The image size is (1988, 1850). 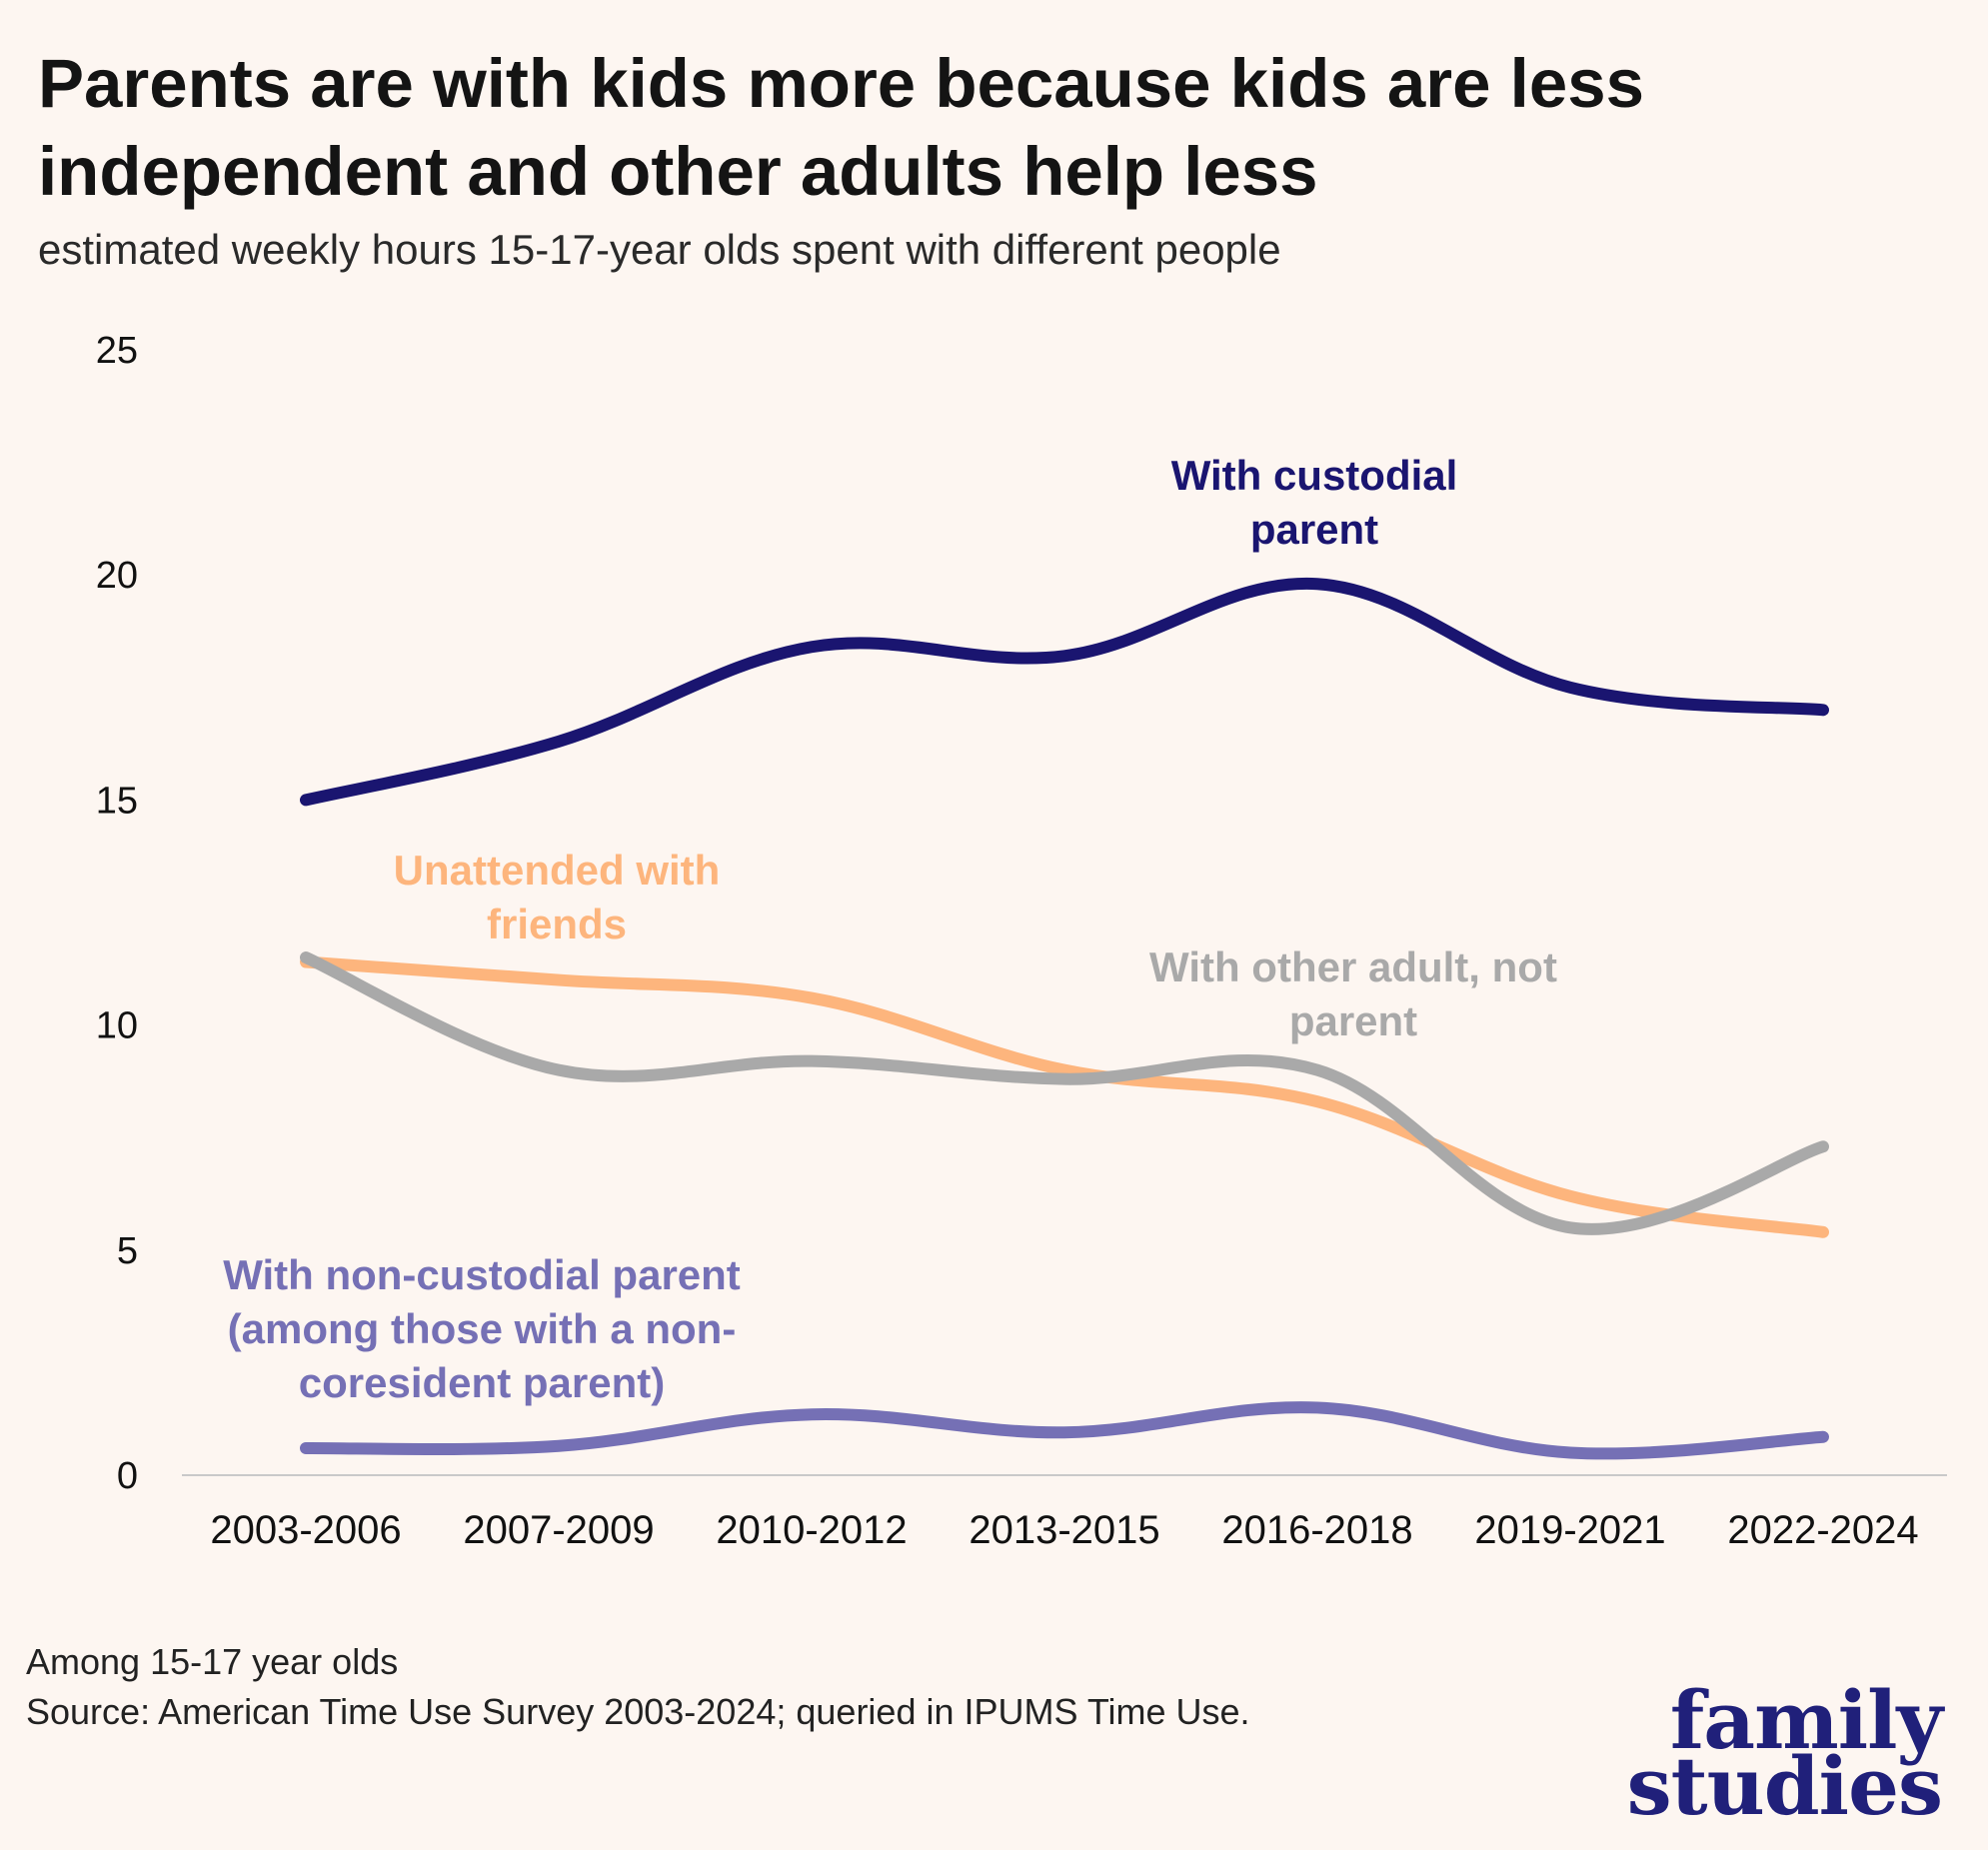 I want to click on y-tick-label: 0, so click(x=127, y=1476).